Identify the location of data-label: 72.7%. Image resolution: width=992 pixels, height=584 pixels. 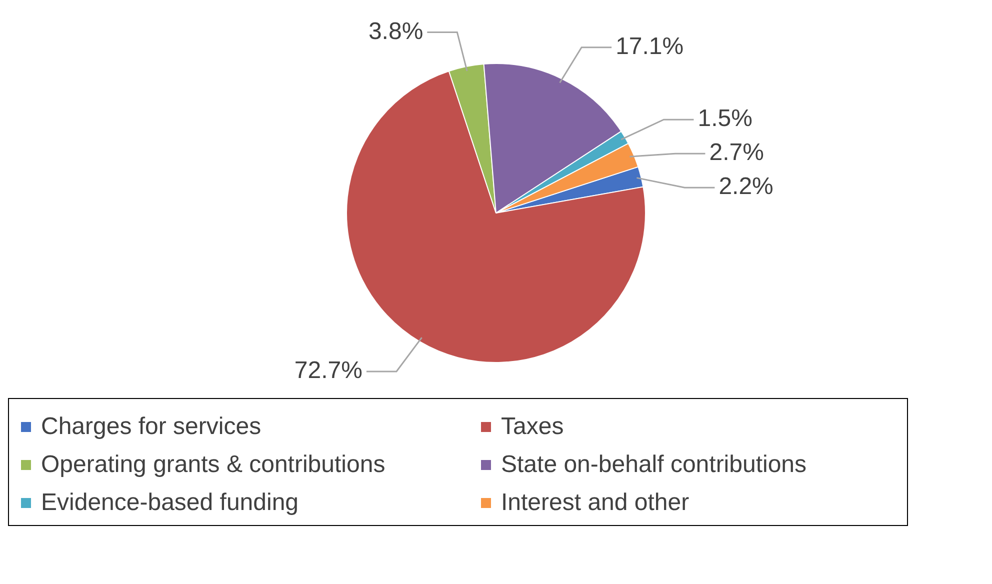
(328, 370).